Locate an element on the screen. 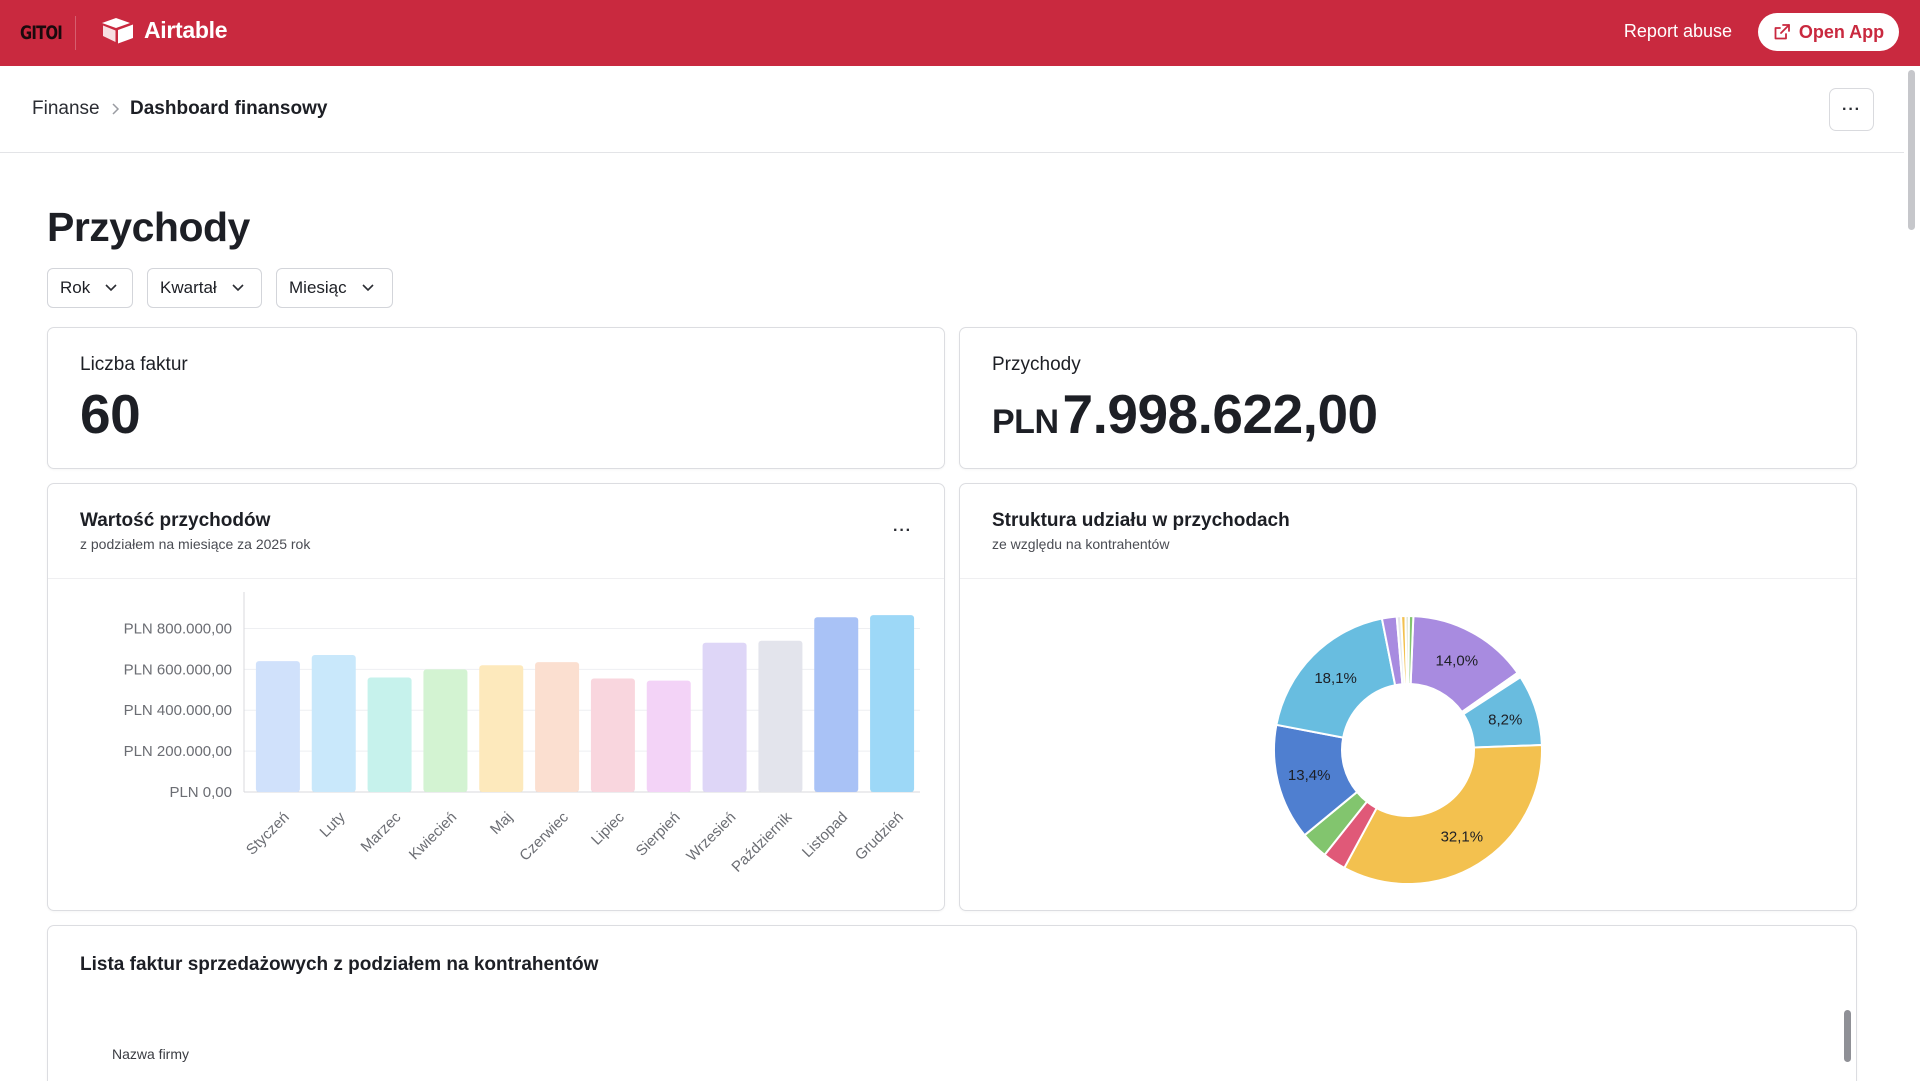  kpi-card-revenue: Przychody PLN7.998.622,00 is located at coordinates (1408, 398).